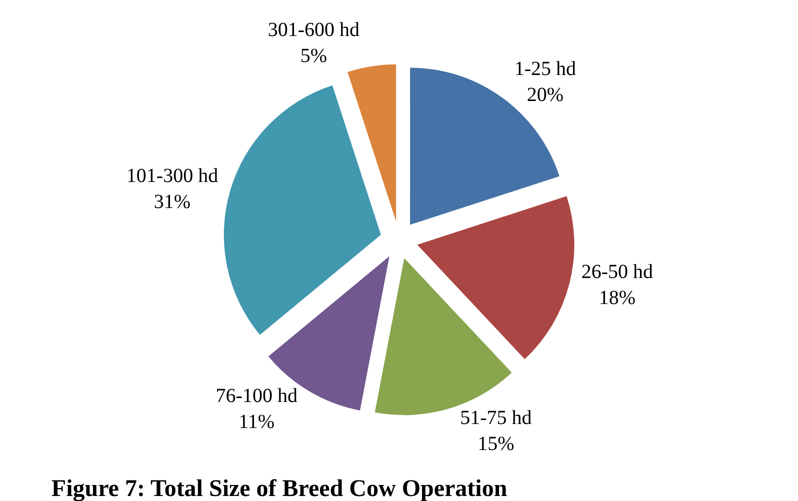  I want to click on slice-label: 26-50 hd, so click(617, 272).